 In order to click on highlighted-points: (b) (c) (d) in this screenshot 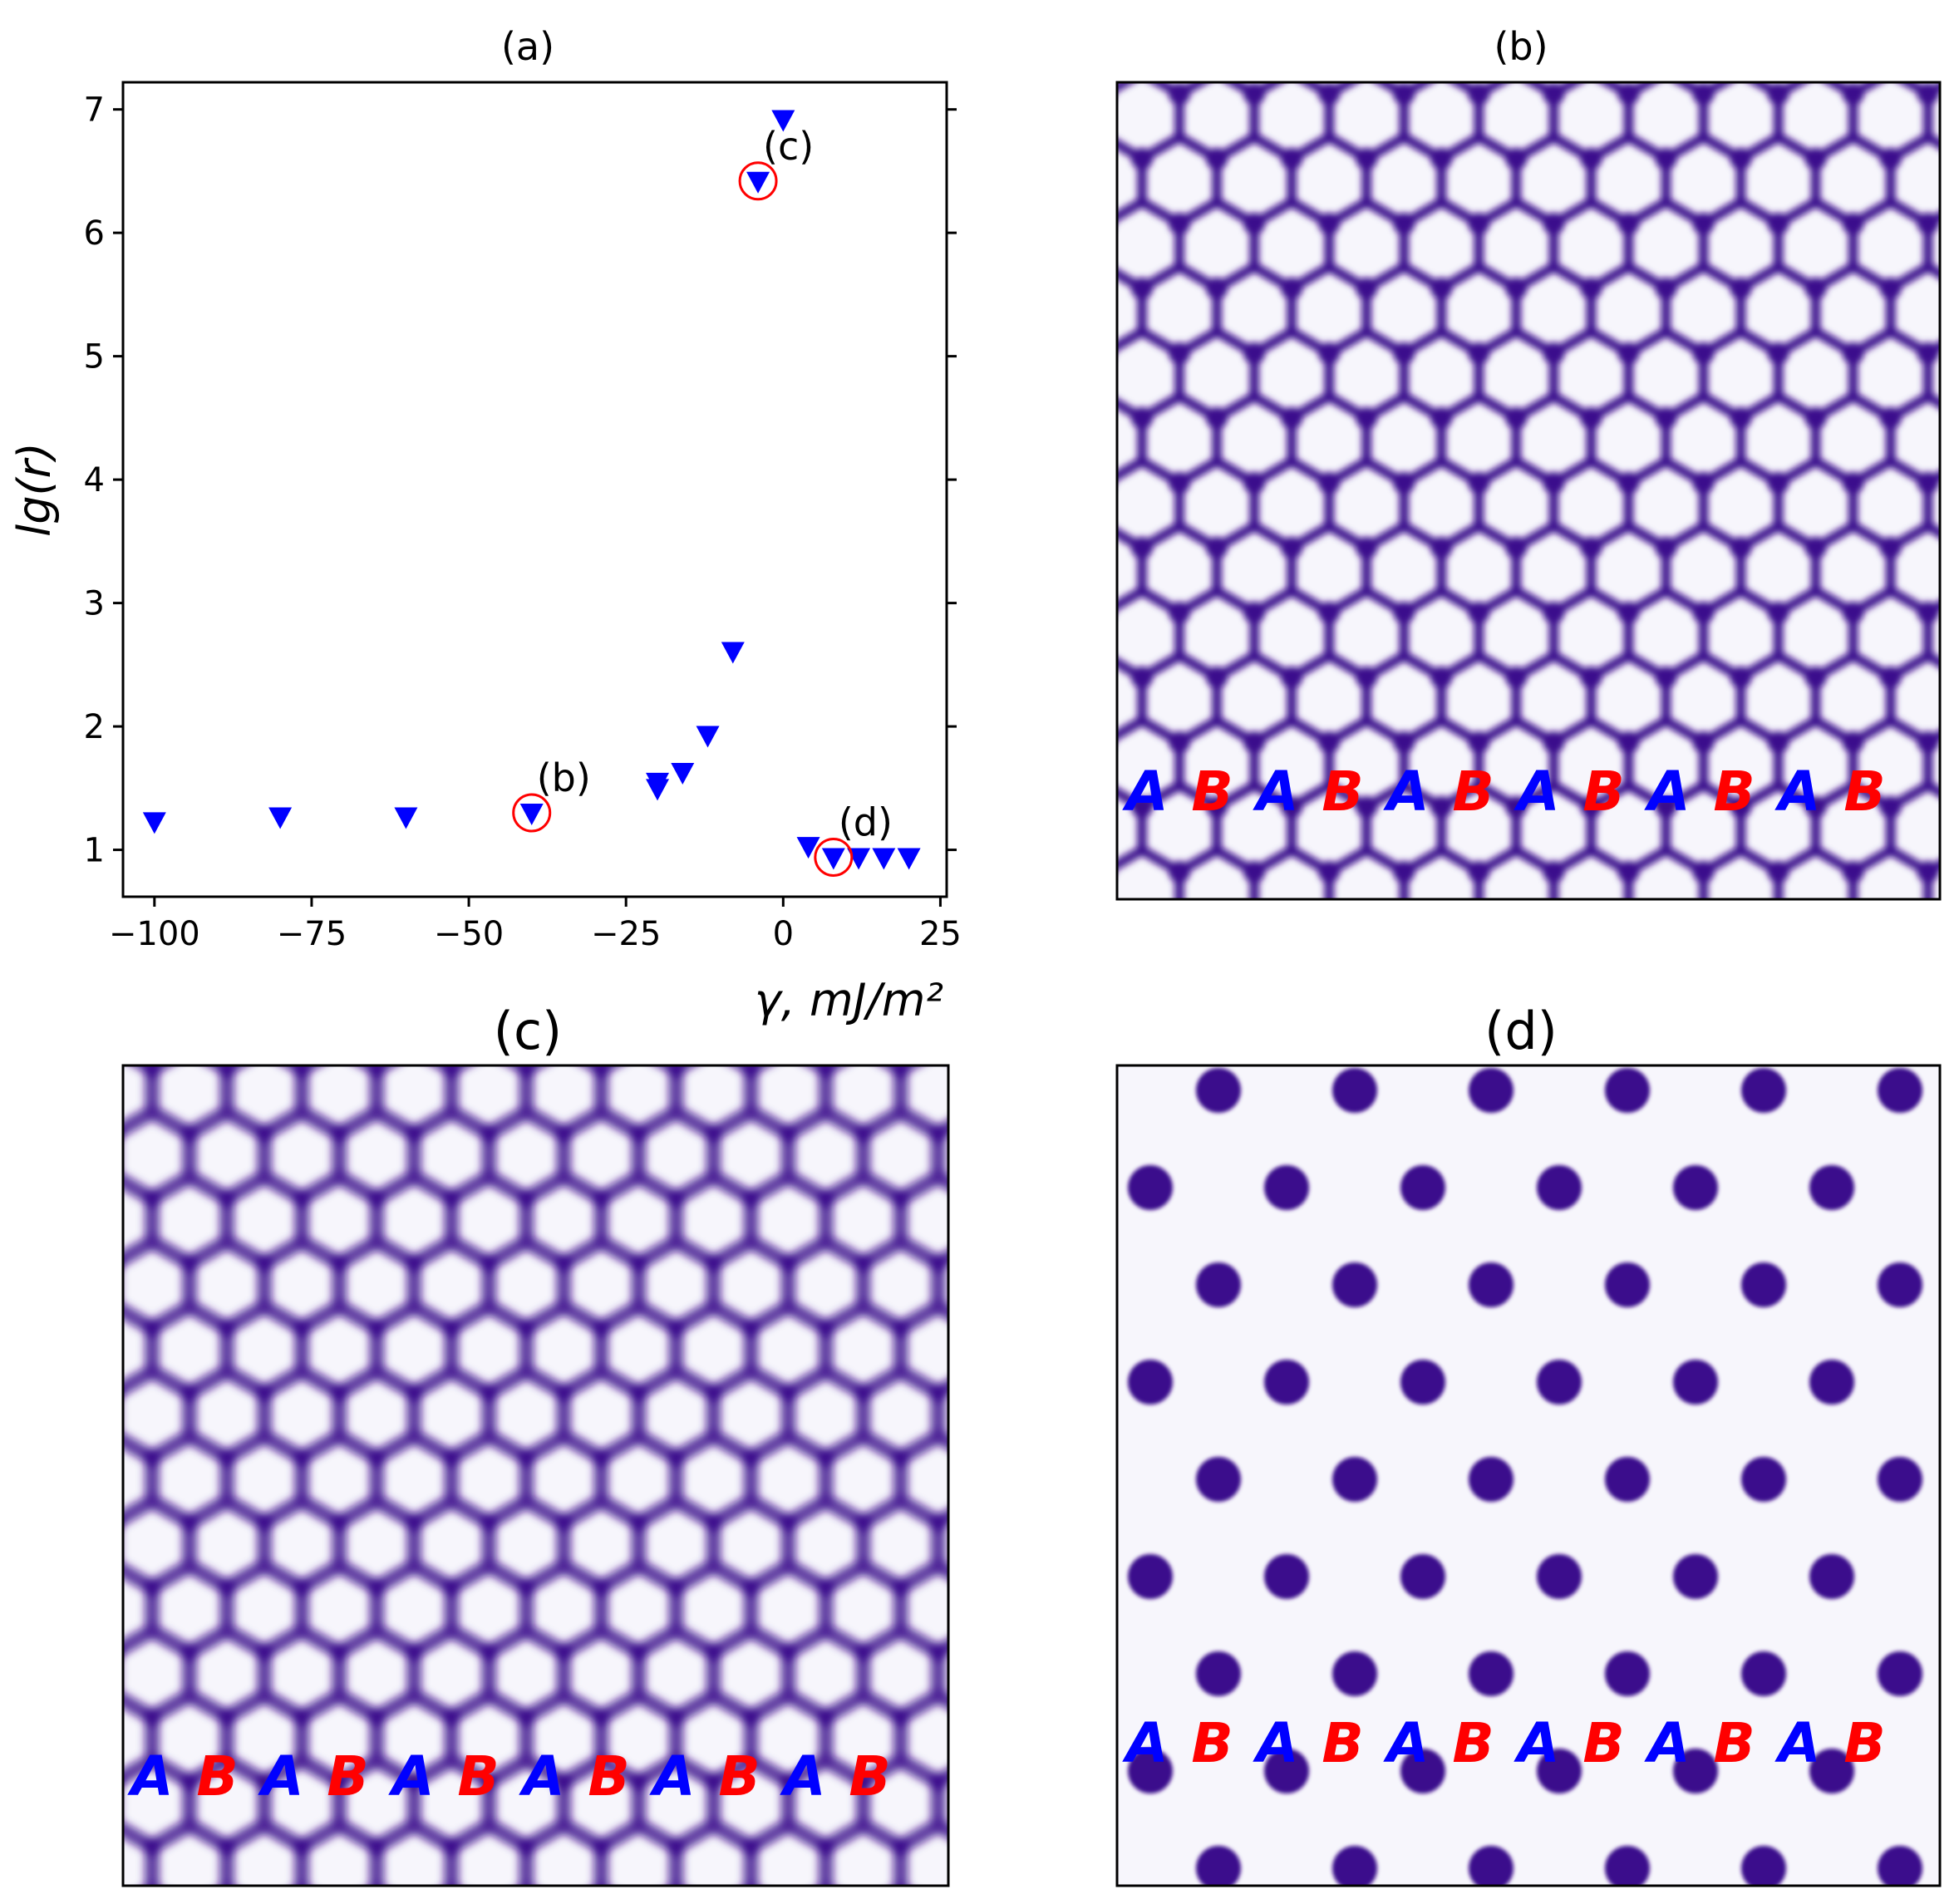, I will do `click(703, 500)`.